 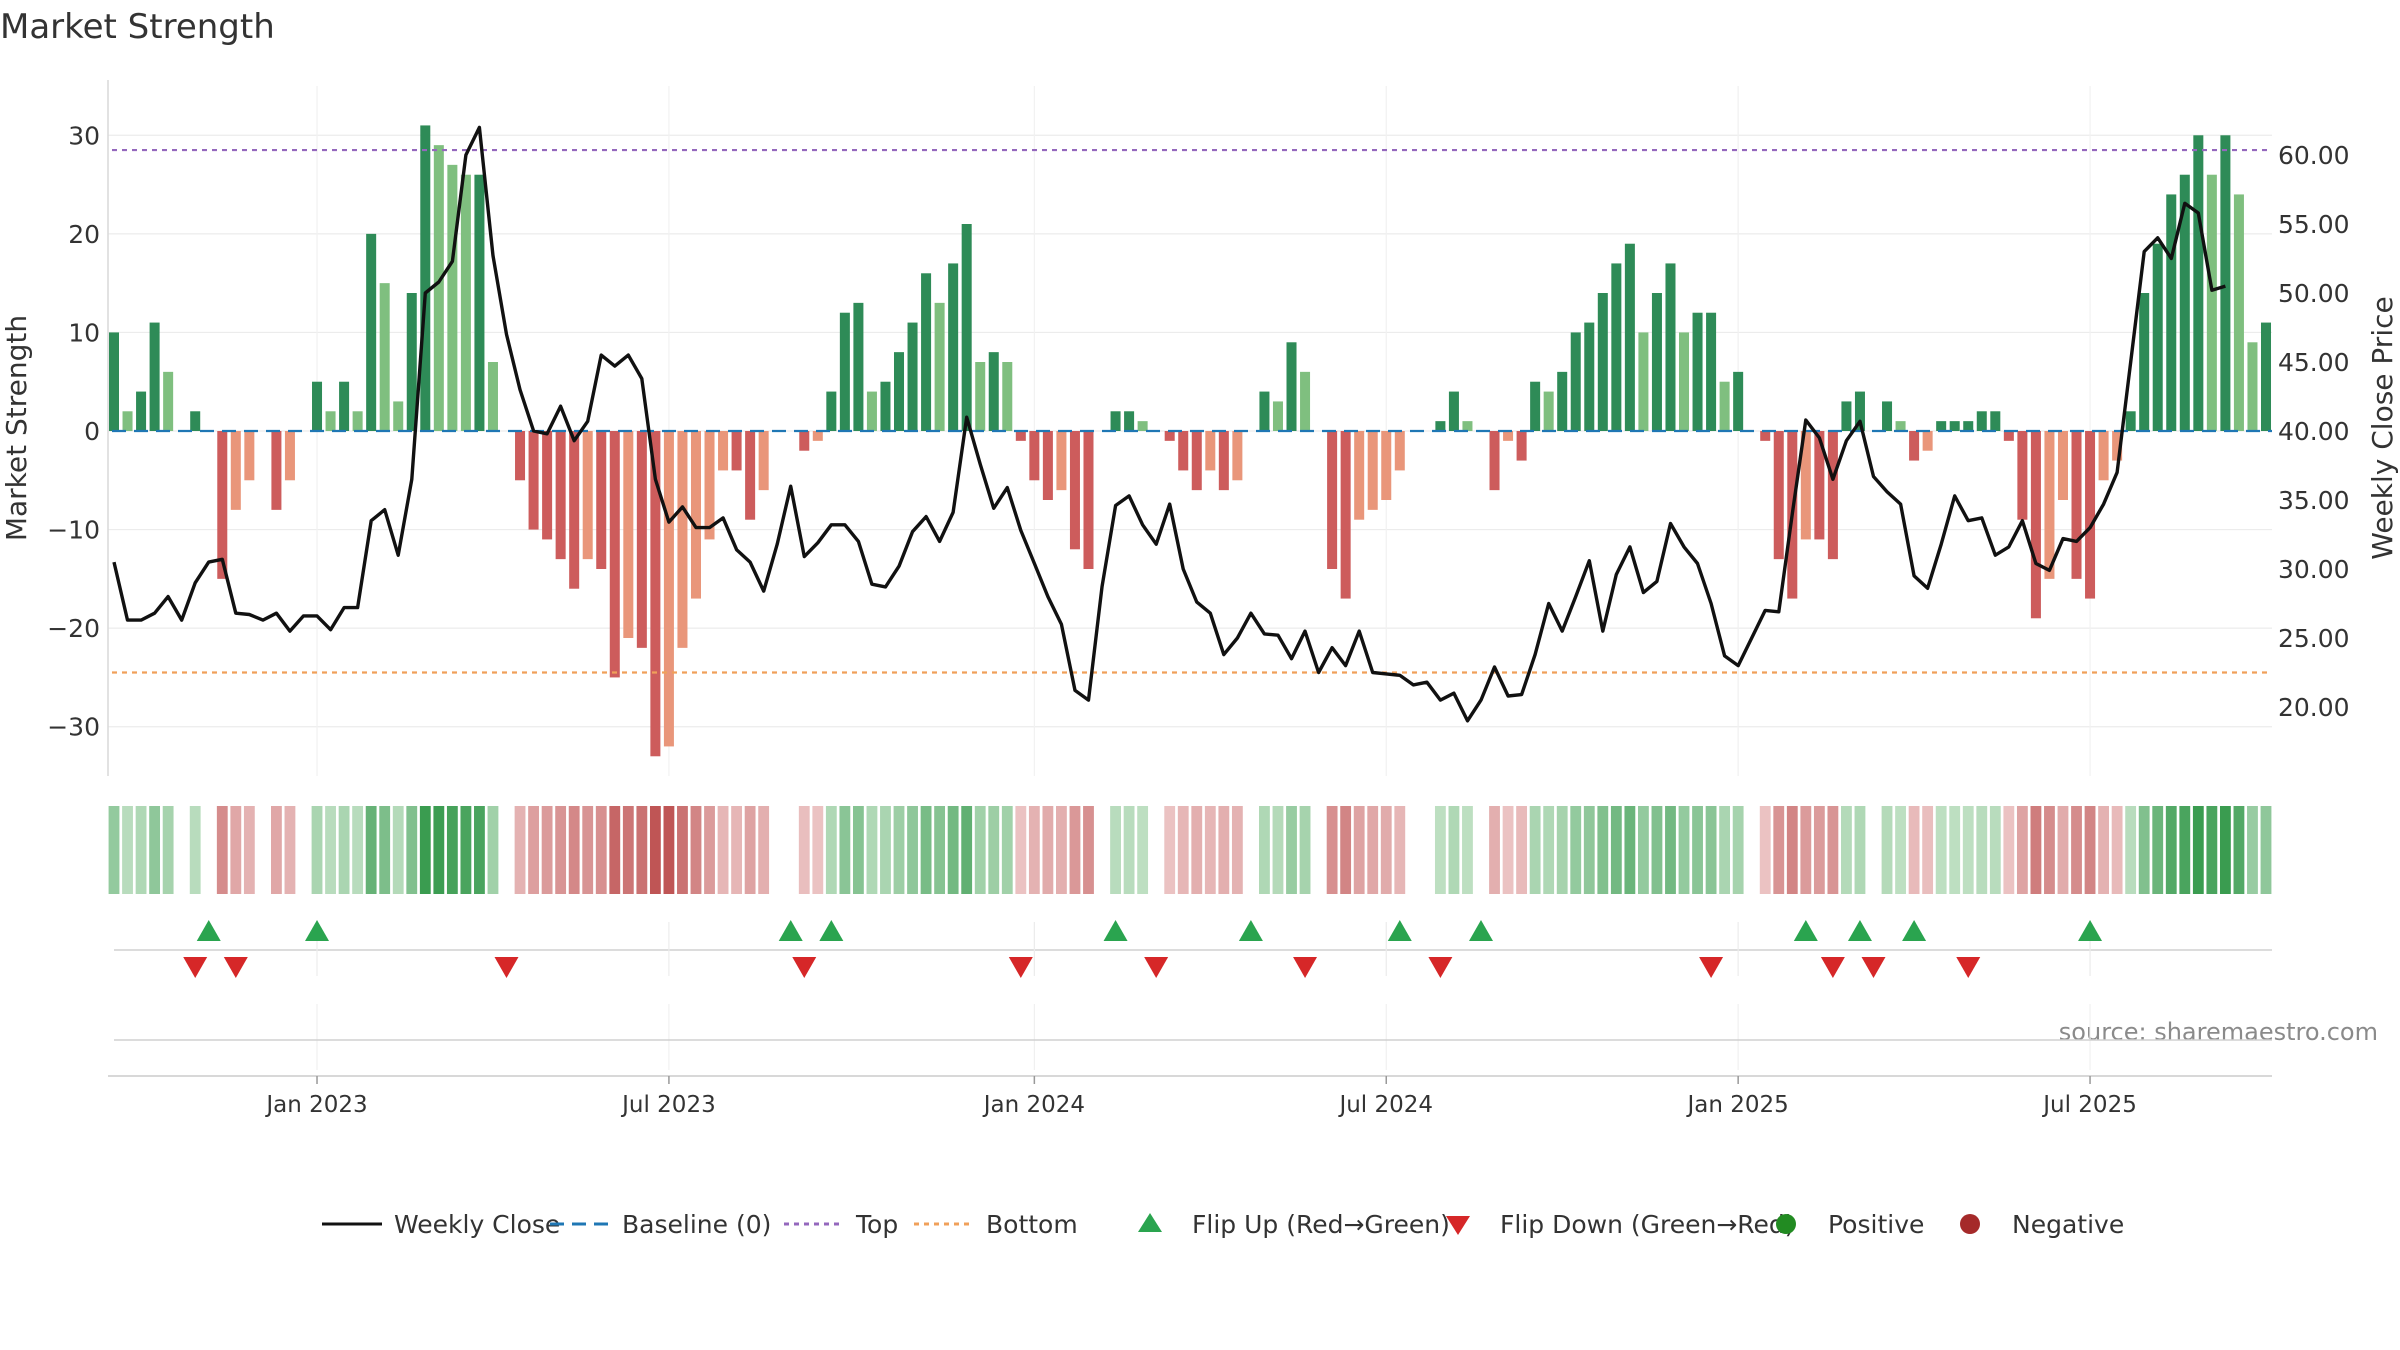 I want to click on strength-heat-strip, so click(x=1190, y=850).